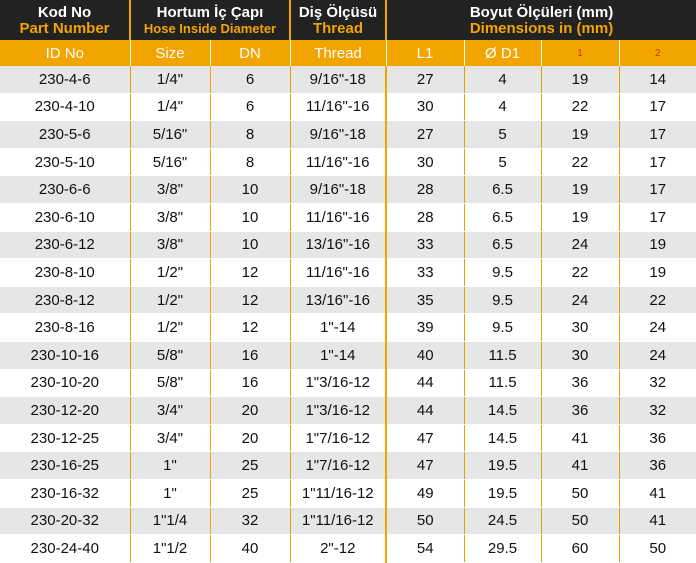 The height and width of the screenshot is (563, 696). I want to click on col-dn: DN, so click(250, 53).